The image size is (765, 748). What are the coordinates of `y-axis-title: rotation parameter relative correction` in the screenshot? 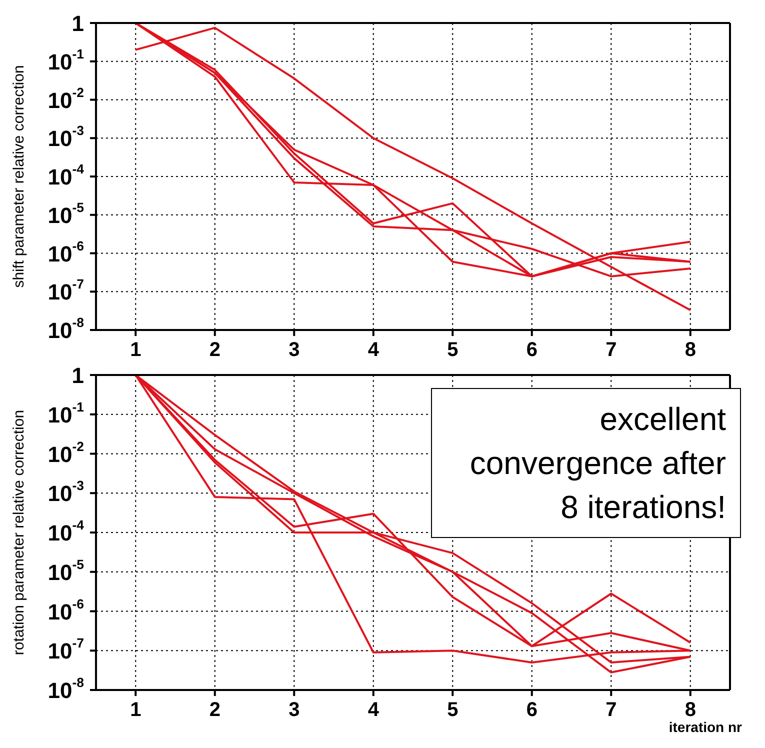 It's located at (19, 533).